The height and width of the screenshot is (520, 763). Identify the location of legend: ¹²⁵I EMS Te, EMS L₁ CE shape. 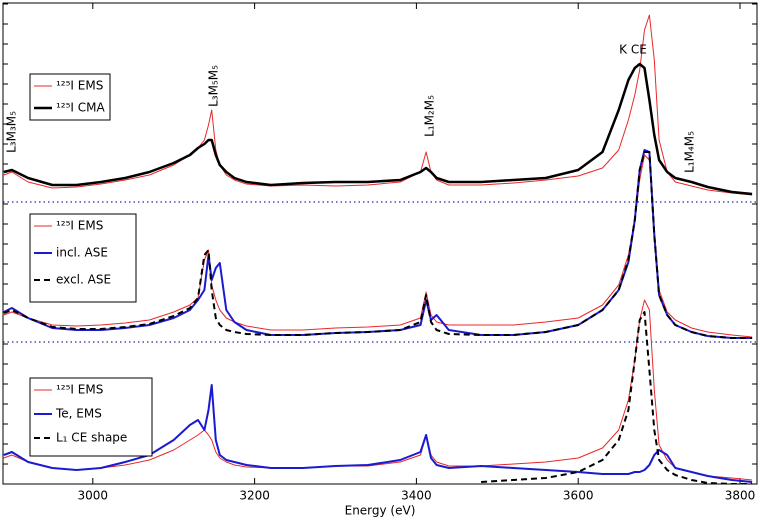
(91, 417).